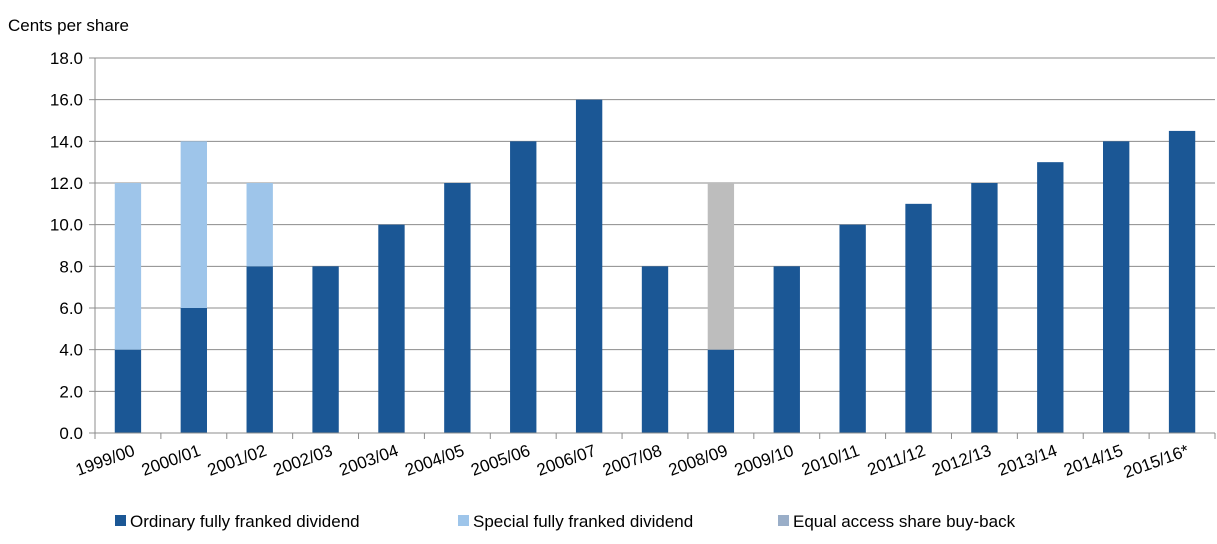 Image resolution: width=1217 pixels, height=544 pixels. Describe the element at coordinates (245, 521) in the screenshot. I see `legend-label: Ordinary fully franked dividend` at that location.